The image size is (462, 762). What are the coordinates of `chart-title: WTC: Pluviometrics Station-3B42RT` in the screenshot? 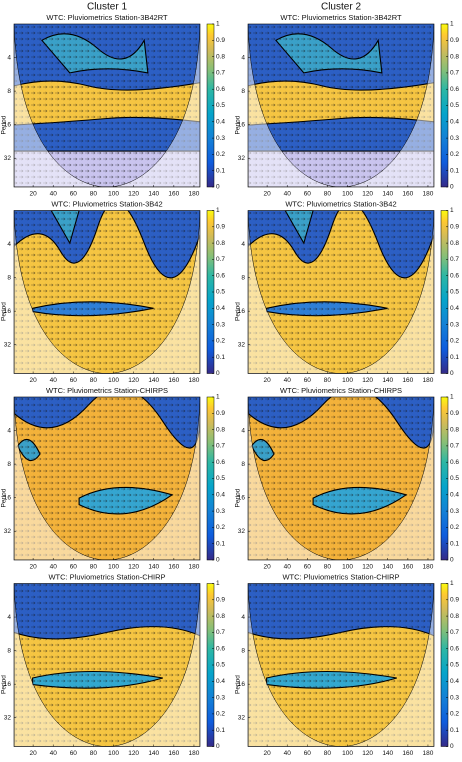 It's located at (107, 17).